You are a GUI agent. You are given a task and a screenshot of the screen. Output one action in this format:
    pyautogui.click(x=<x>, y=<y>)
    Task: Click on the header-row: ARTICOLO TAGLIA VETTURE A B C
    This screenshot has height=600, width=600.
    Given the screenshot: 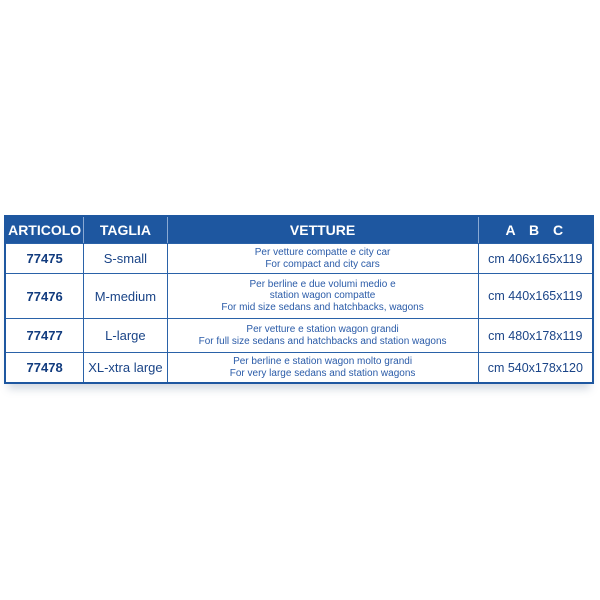 What is the action you would take?
    pyautogui.click(x=299, y=230)
    